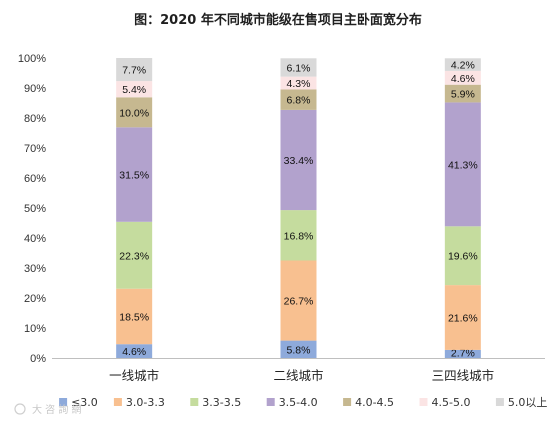 Image resolution: width=557 pixels, height=424 pixels. I want to click on legend-label: ≤3.0, so click(84, 402).